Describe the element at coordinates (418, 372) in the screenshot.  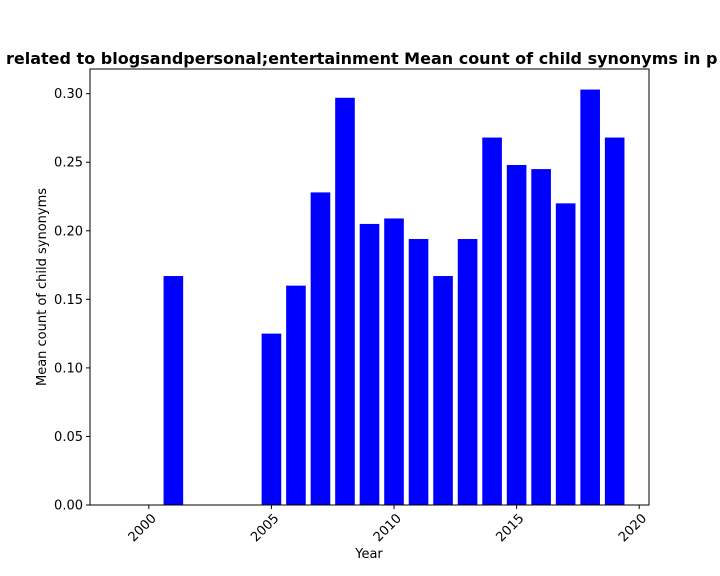
I see `bar-2011` at that location.